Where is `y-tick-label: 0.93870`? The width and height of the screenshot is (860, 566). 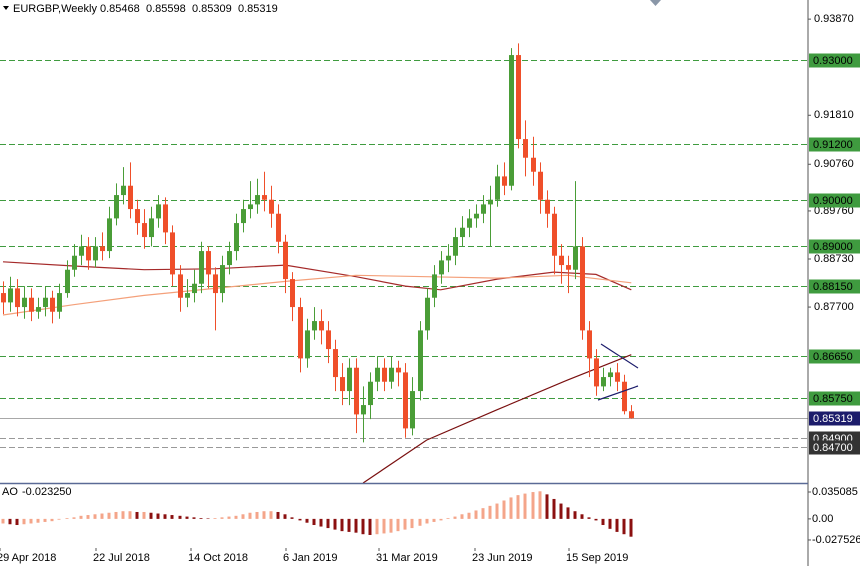 y-tick-label: 0.93870 is located at coordinates (834, 19).